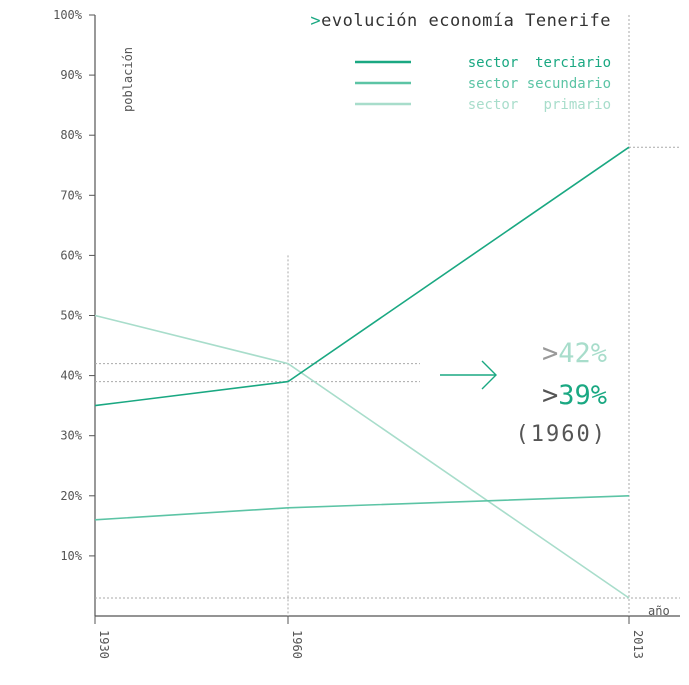 Image resolution: width=689 pixels, height=685 pixels. I want to click on legend-label: sector terciario, so click(539, 63).